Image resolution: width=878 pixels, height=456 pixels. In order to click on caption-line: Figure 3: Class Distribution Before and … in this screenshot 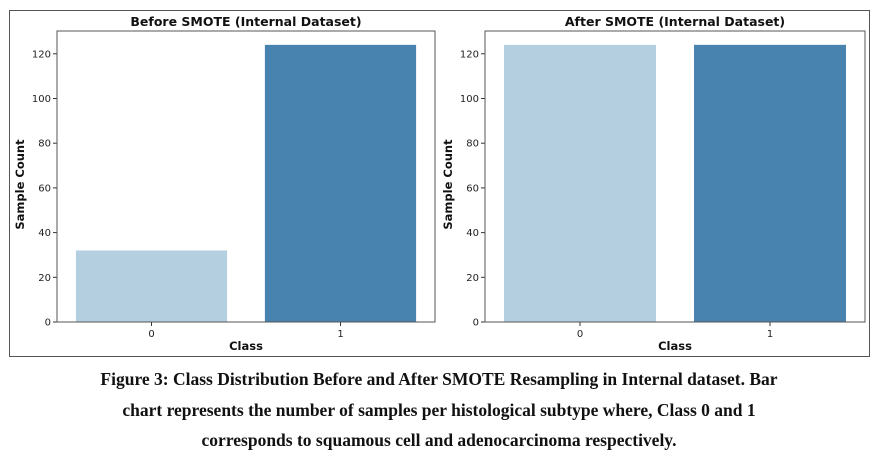, I will do `click(439, 379)`.